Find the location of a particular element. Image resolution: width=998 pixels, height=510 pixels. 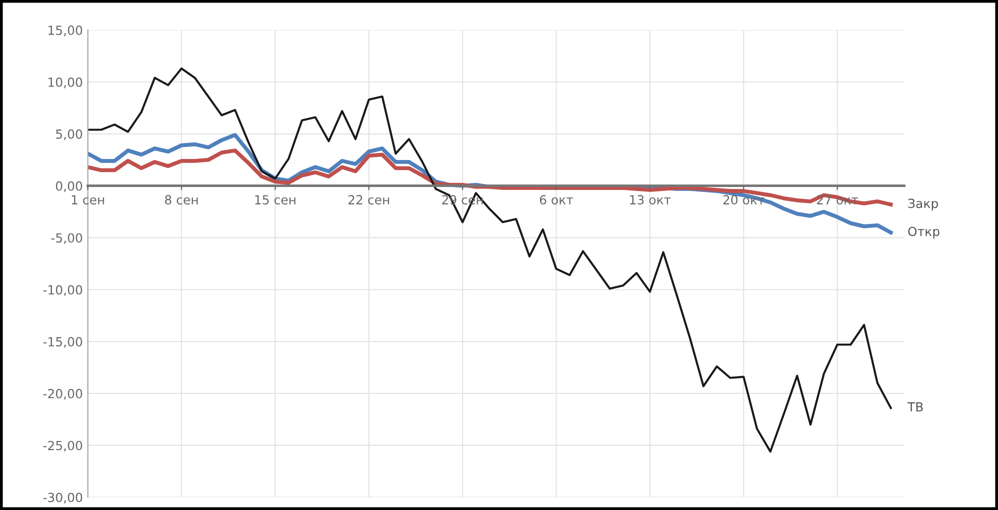

y-tick-label: 15,00 is located at coordinates (65, 31).